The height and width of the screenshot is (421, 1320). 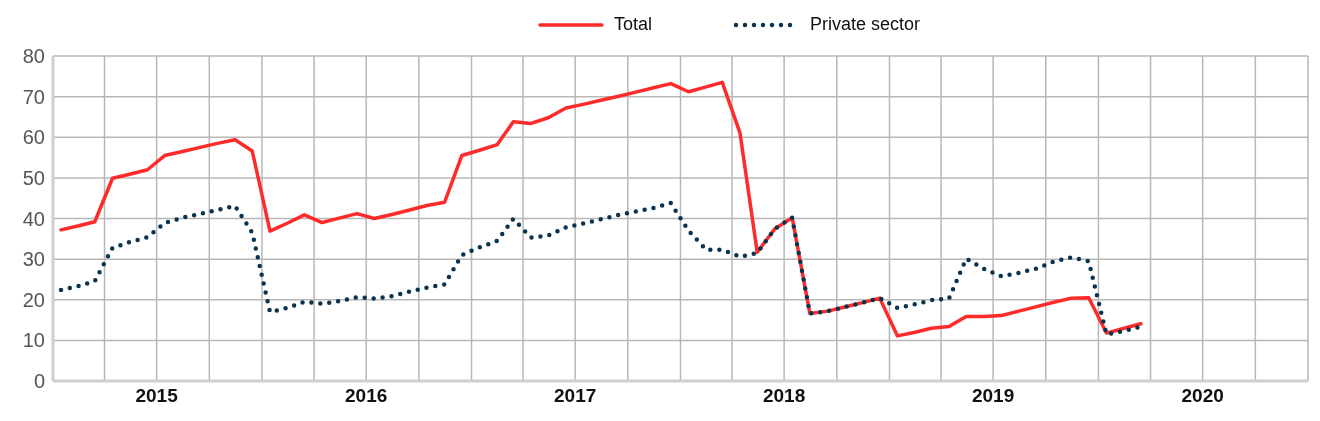 What do you see at coordinates (784, 396) in the screenshot?
I see `x-tick-label: 2018` at bounding box center [784, 396].